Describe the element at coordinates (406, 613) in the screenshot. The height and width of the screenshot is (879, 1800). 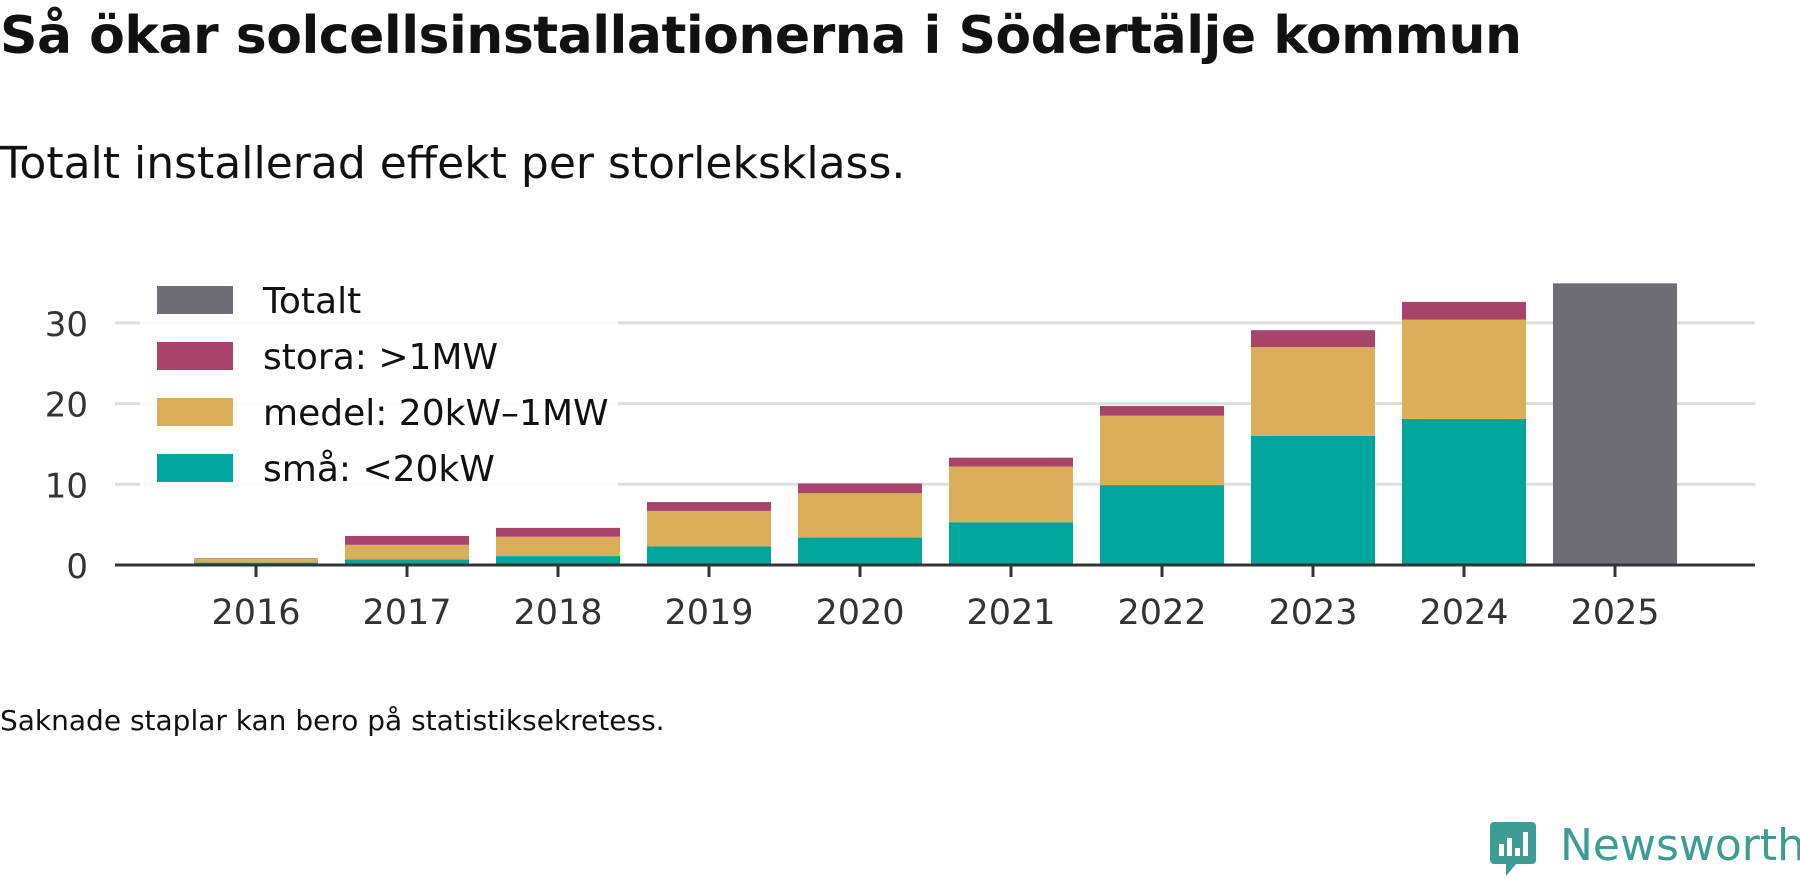
I see `x-tick-label: 2017` at that location.